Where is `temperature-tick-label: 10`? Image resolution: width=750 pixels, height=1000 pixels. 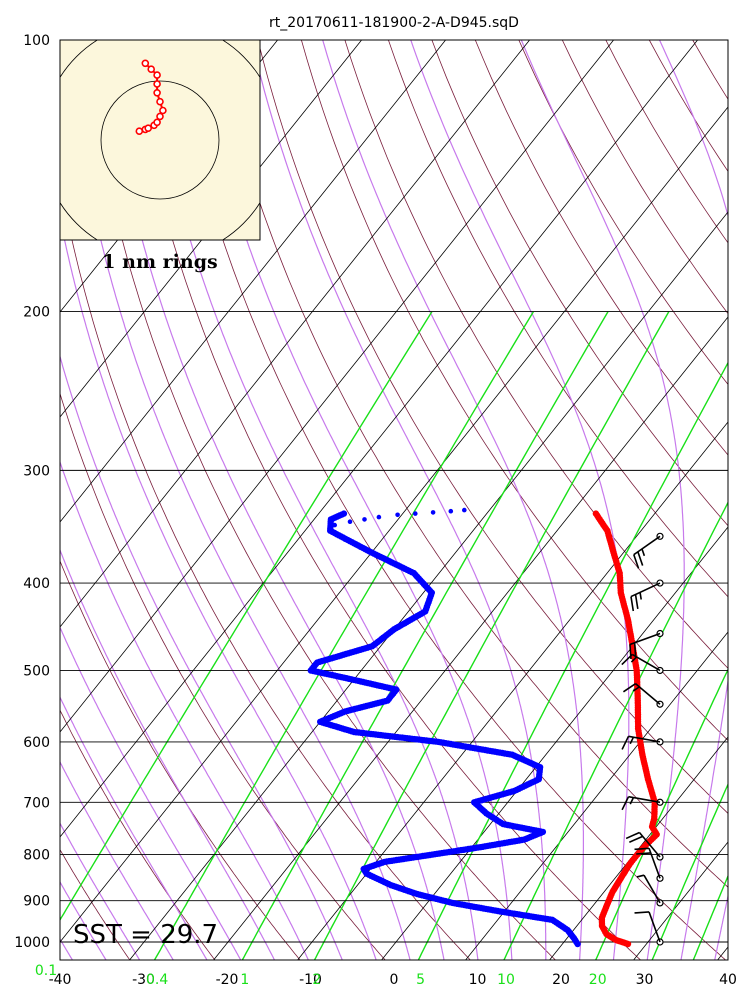
temperature-tick-label: 10 is located at coordinates (478, 980).